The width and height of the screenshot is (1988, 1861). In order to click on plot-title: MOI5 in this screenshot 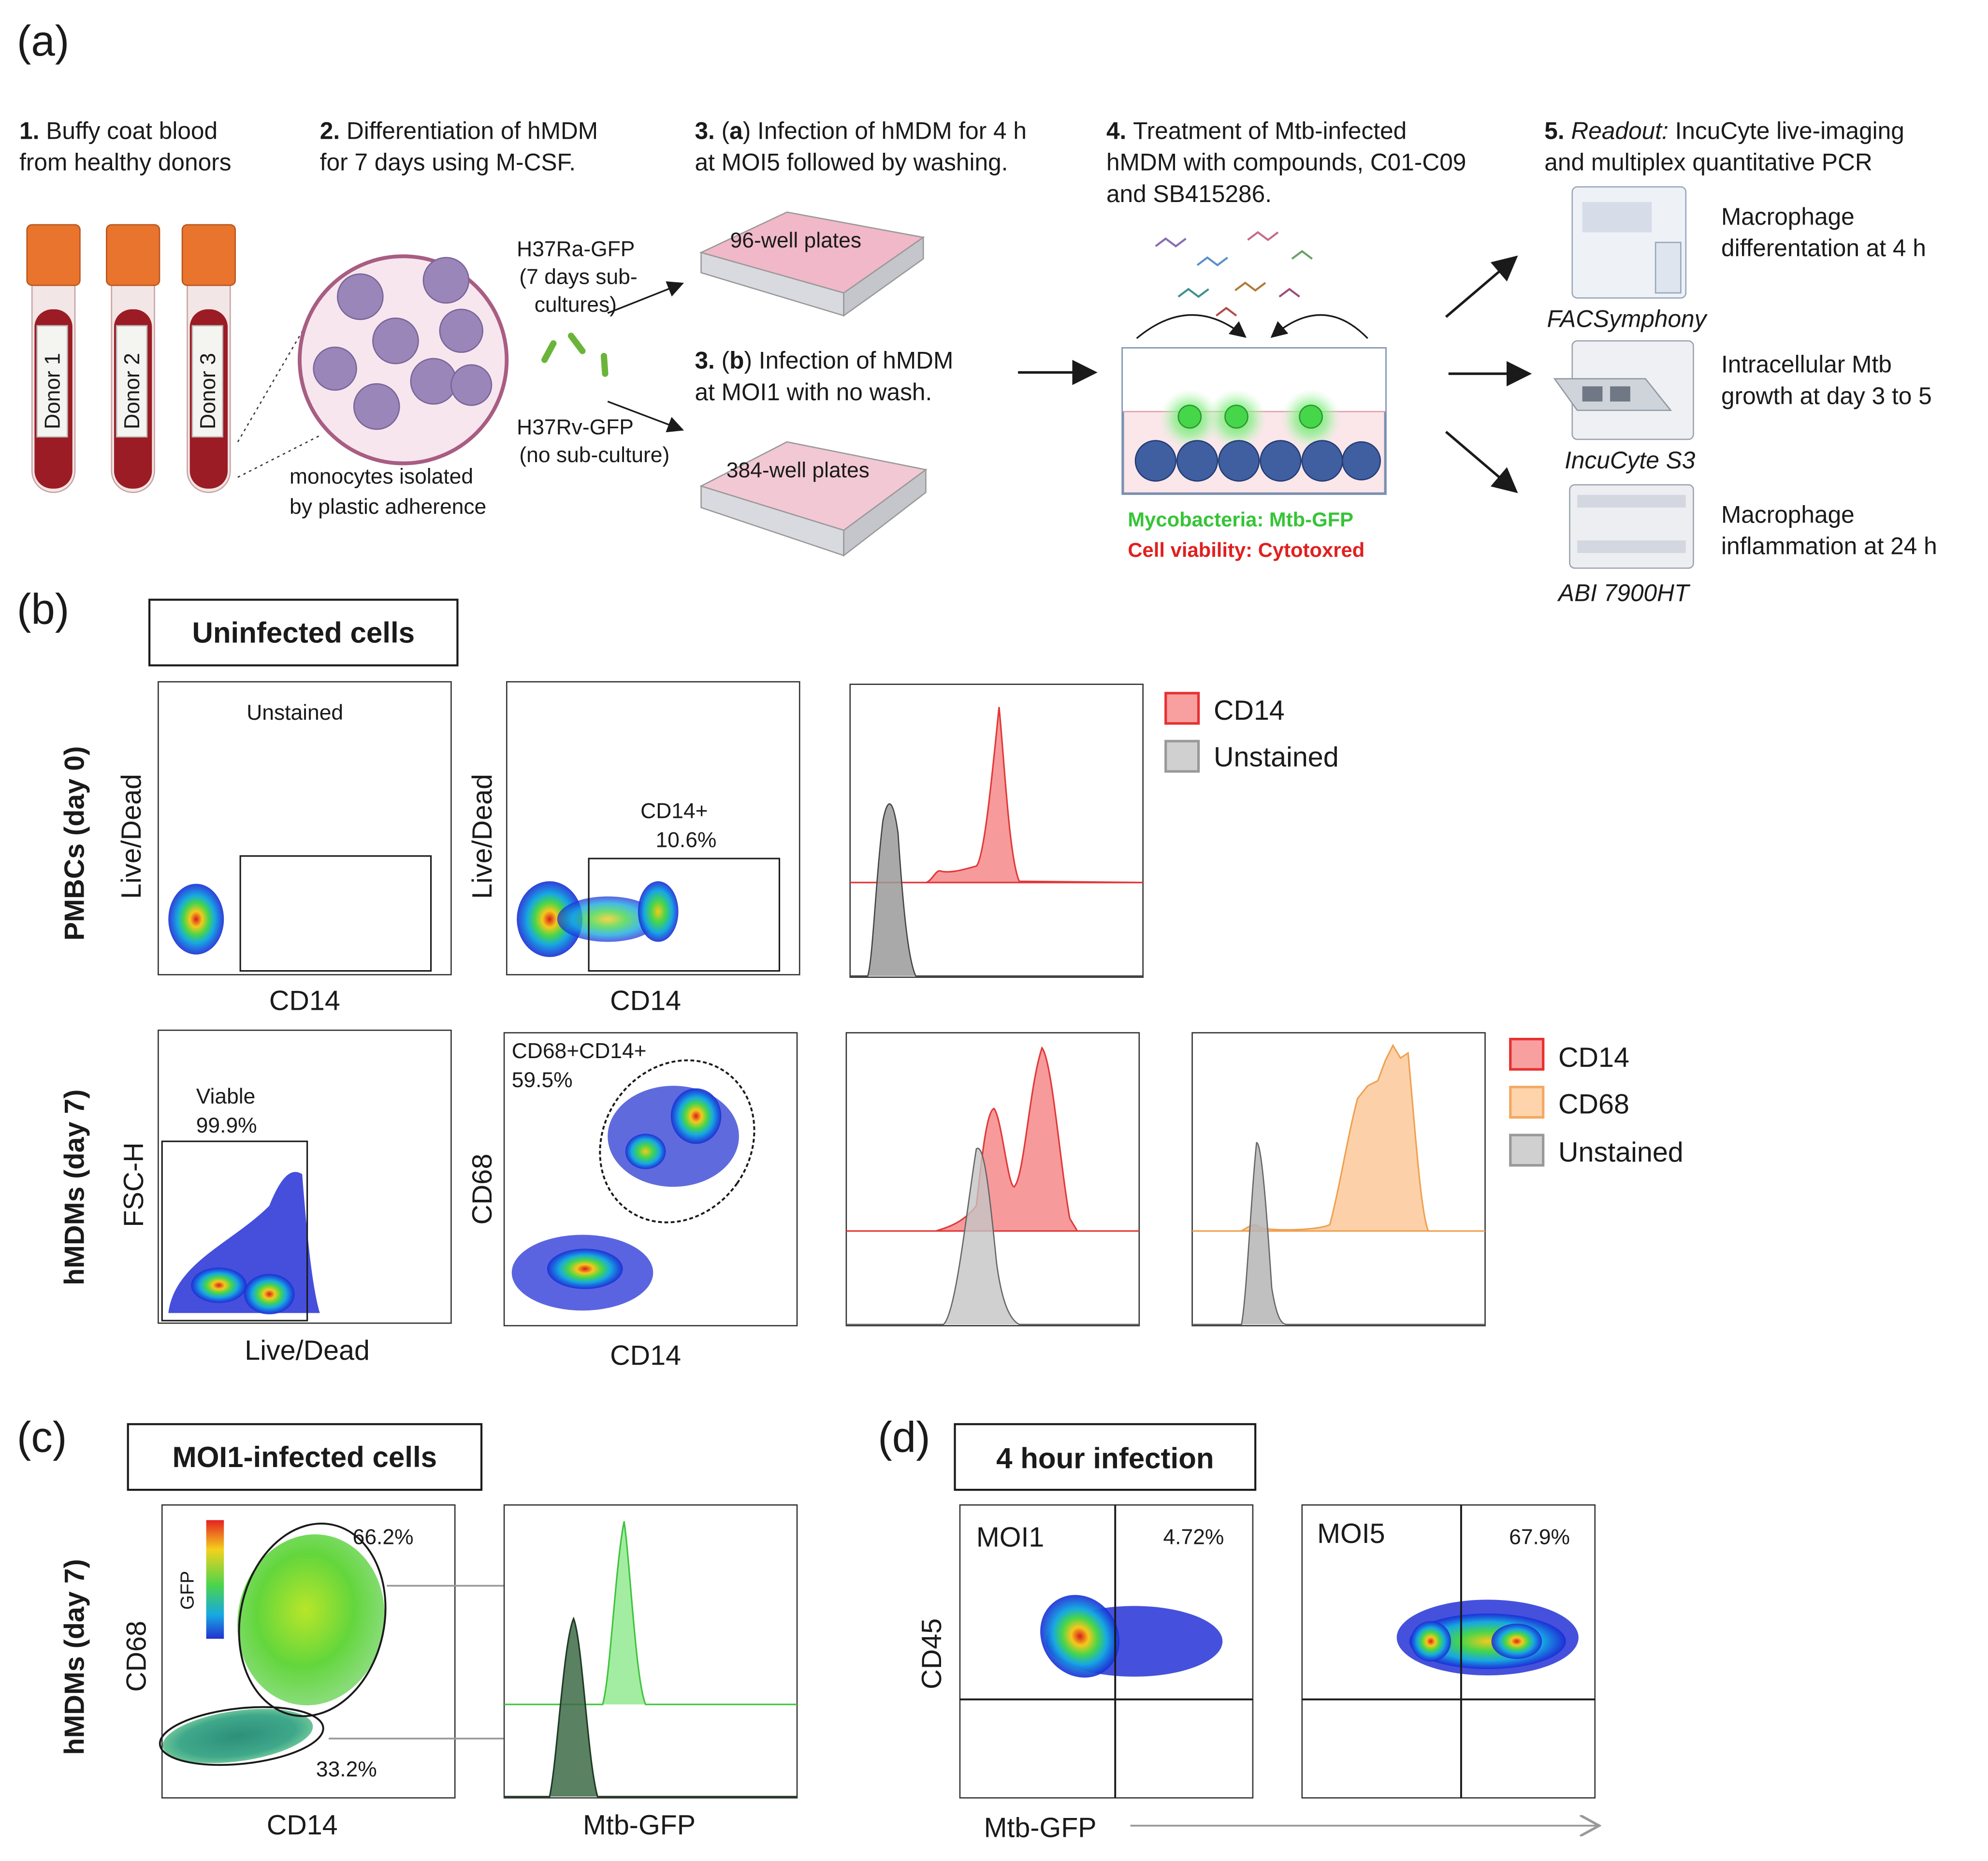, I will do `click(1351, 1533)`.